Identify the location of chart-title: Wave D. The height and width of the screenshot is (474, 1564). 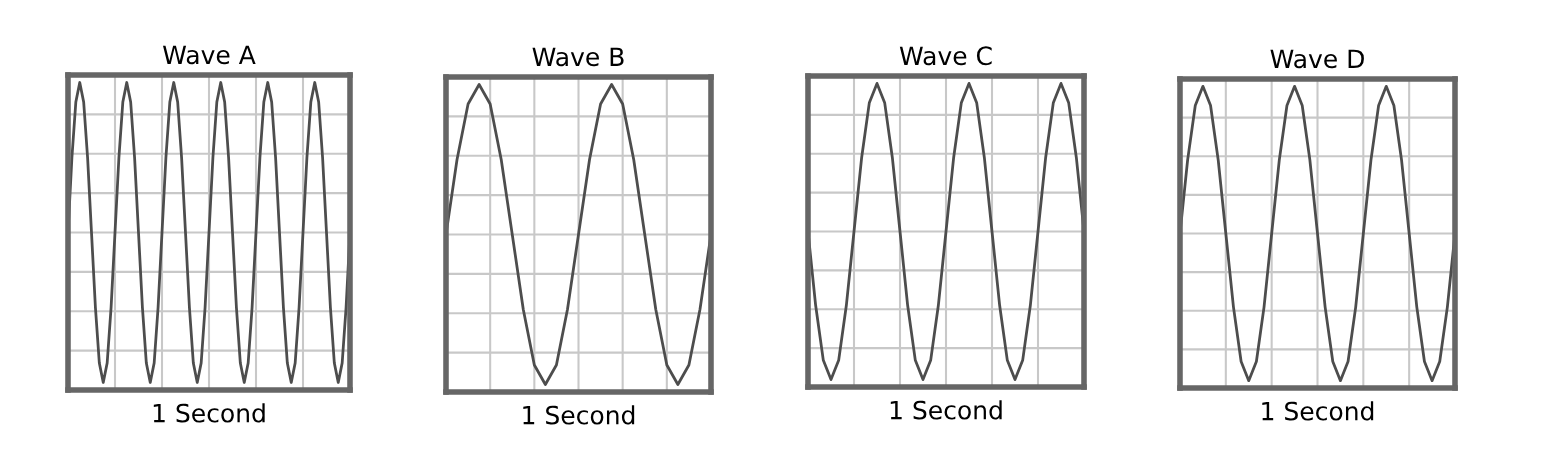
(1317, 59).